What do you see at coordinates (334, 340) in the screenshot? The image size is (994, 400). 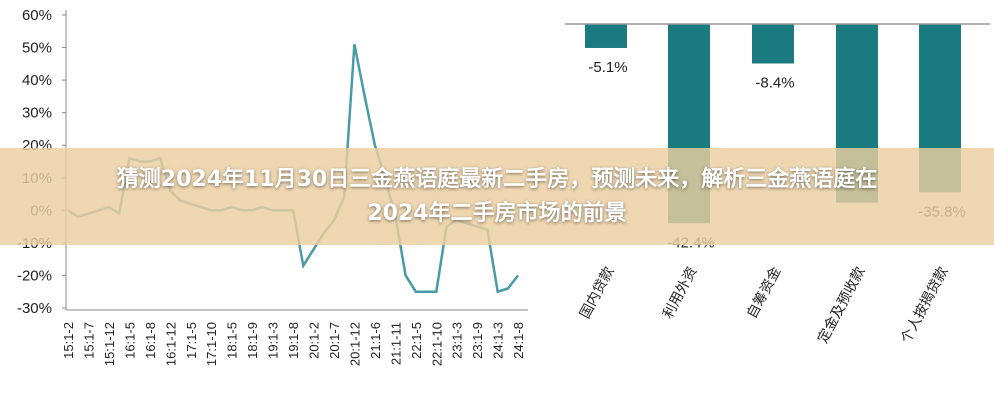 I see `x-tick-label: 20:1-7` at bounding box center [334, 340].